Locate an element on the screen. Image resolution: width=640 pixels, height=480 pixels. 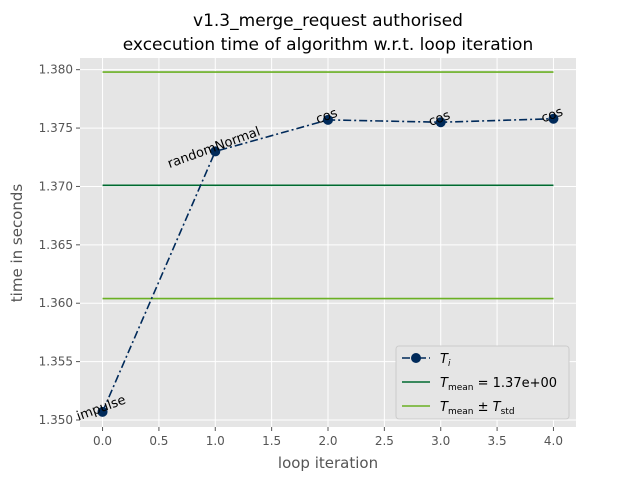
legend-box is located at coordinates (482, 382).